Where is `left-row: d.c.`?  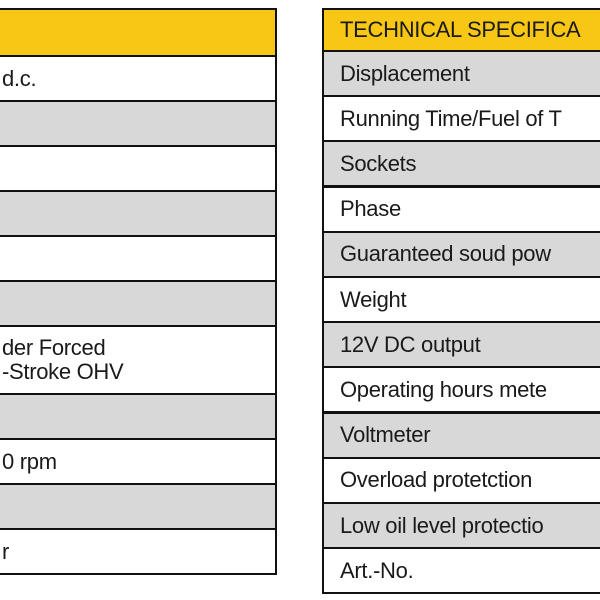 left-row: d.c. is located at coordinates (138, 78).